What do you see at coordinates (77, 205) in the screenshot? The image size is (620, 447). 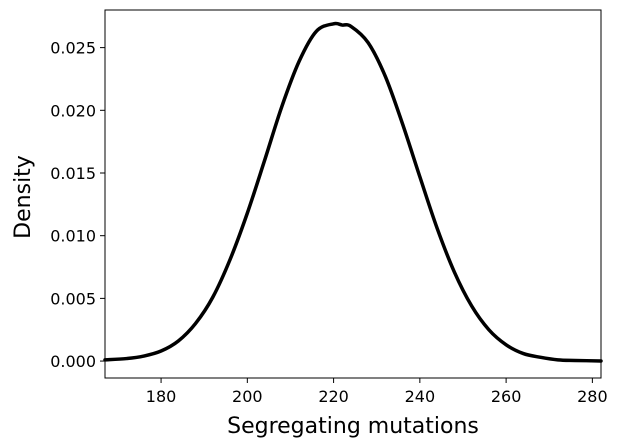 I see `y-axis-ticks: 0.000 0.005 0.010 0.015 0.020 0.025` at bounding box center [77, 205].